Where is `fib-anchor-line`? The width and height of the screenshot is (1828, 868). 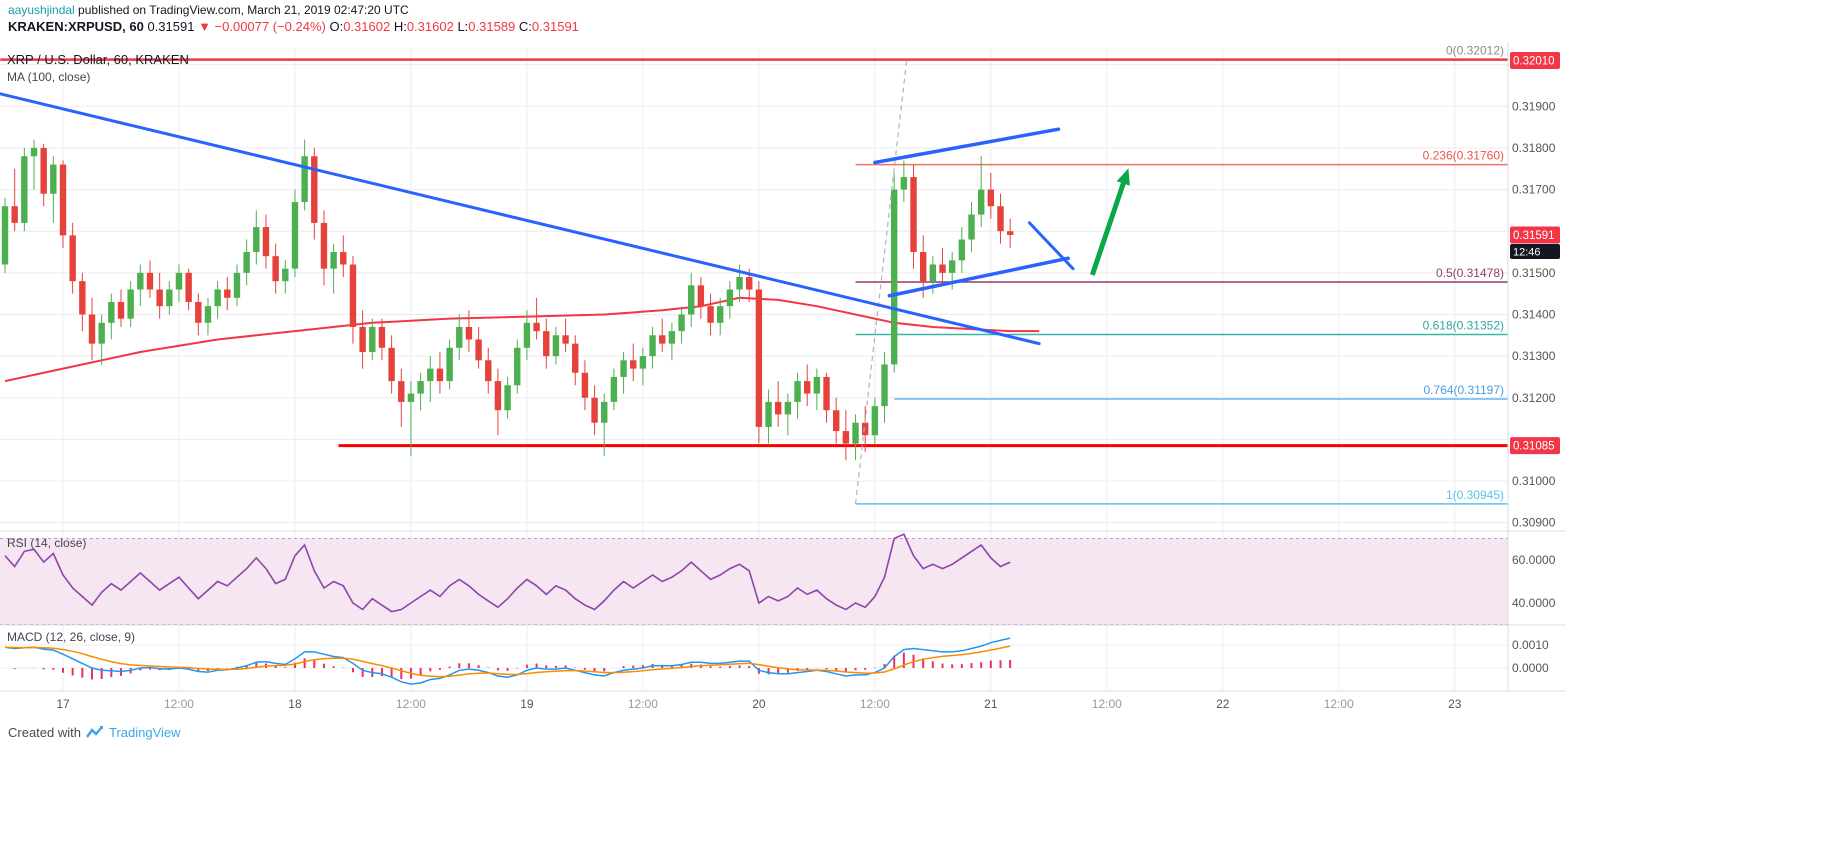
fib-anchor-line is located at coordinates (881, 282).